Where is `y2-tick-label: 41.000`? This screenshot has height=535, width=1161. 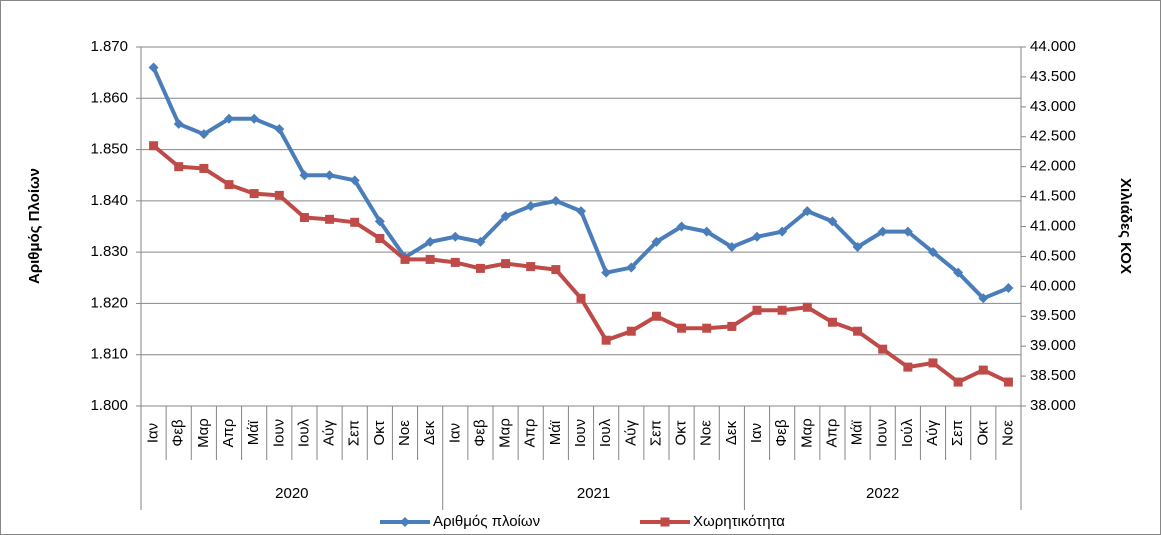
y2-tick-label: 41.000 is located at coordinates (1053, 225).